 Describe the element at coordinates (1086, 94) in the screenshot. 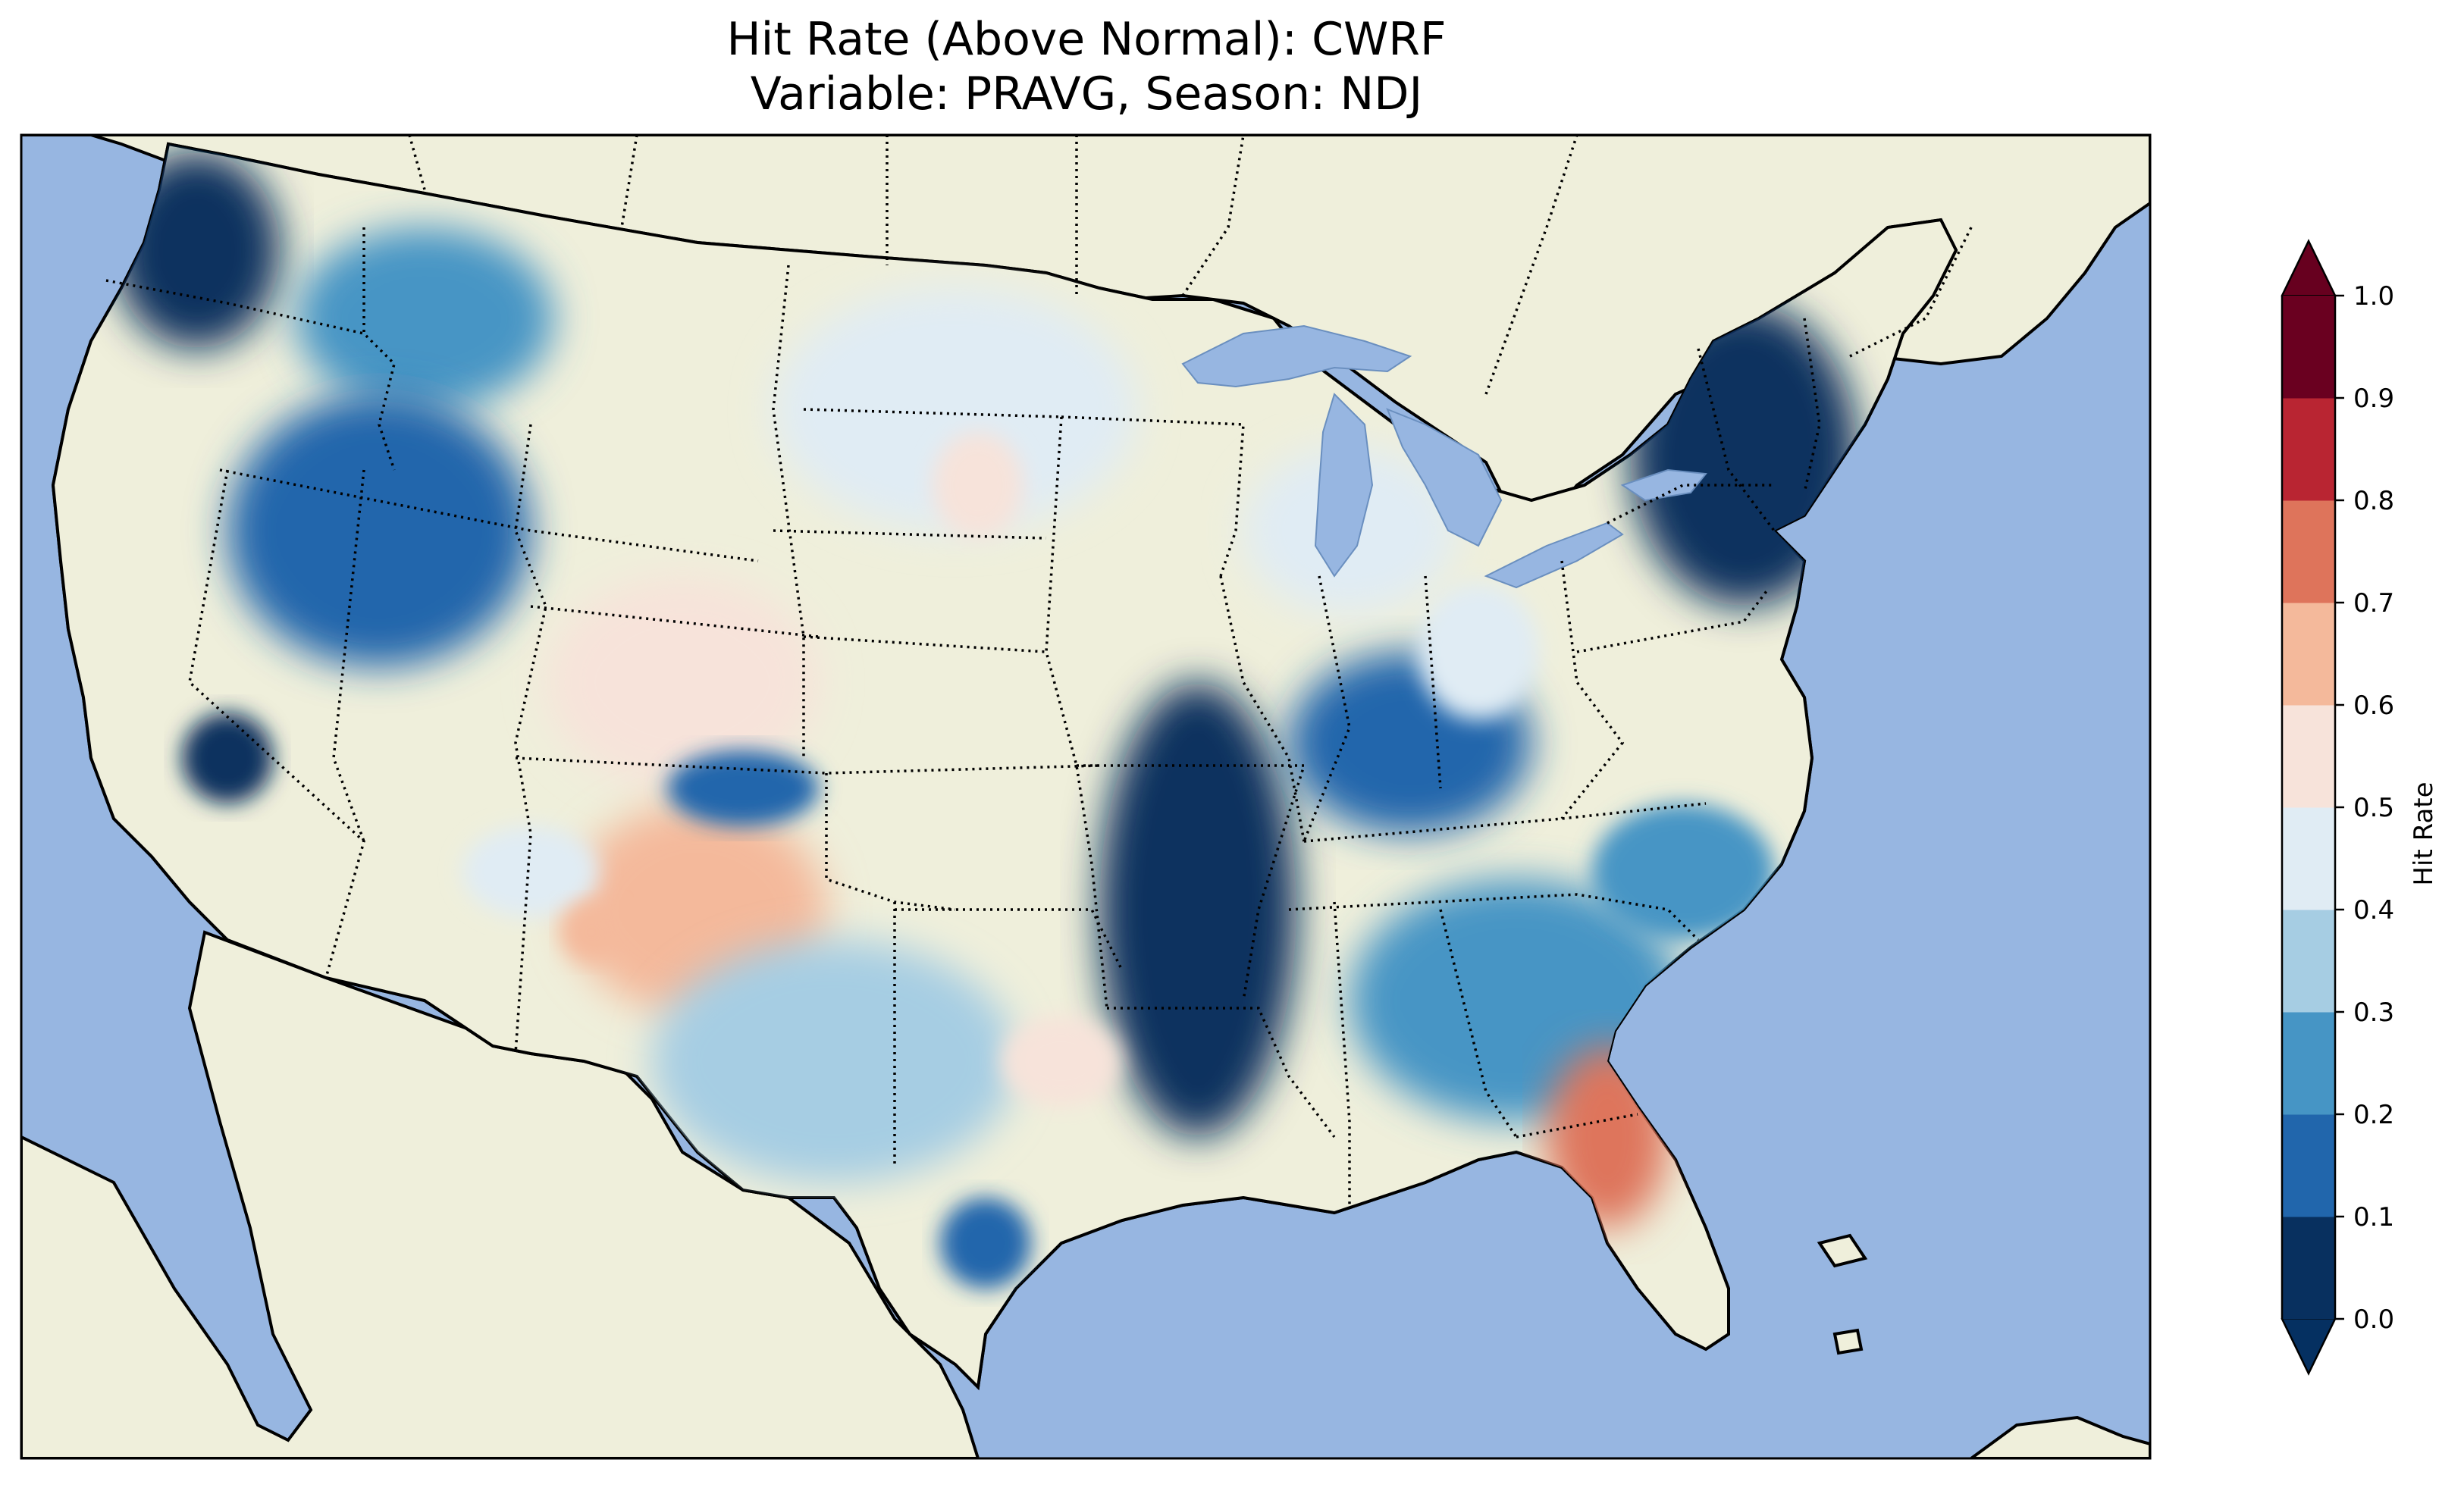

I see `figure-subtitle: Variable: PRAVG, Season: NDJ` at that location.